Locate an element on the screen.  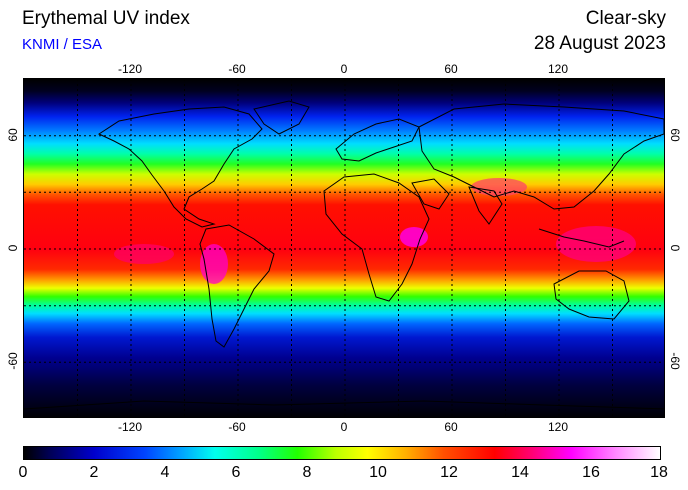
lon-label-top-120: 120 is located at coordinates (558, 69).